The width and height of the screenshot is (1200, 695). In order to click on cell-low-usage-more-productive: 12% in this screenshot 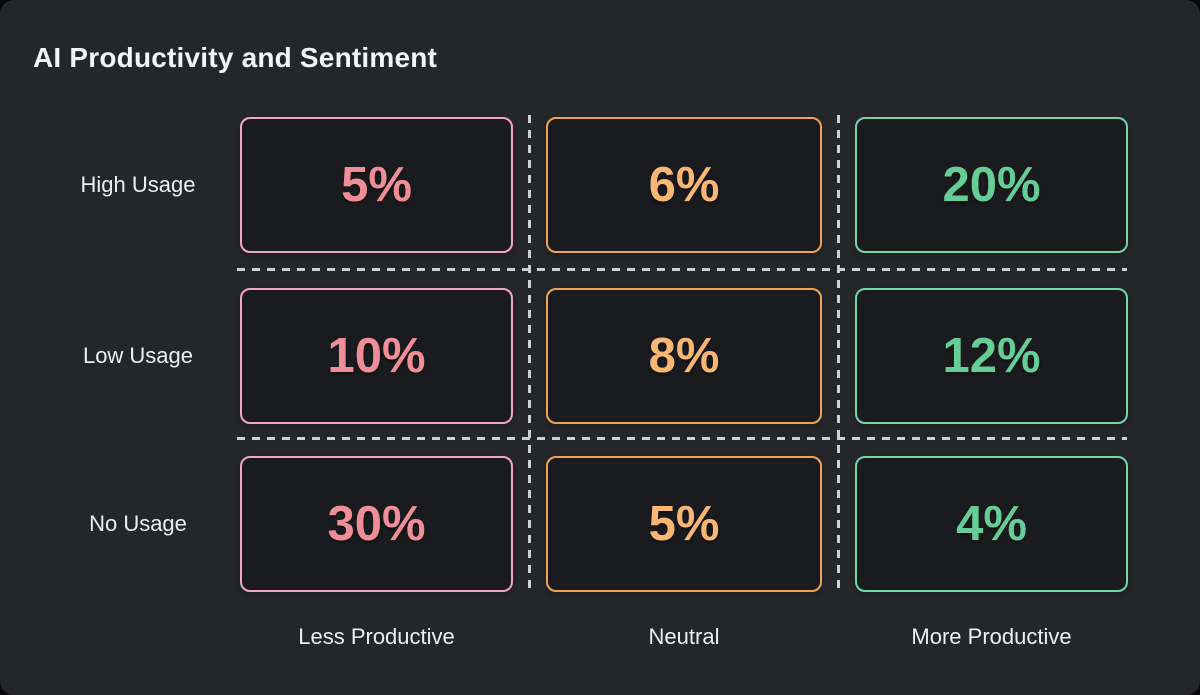, I will do `click(991, 356)`.